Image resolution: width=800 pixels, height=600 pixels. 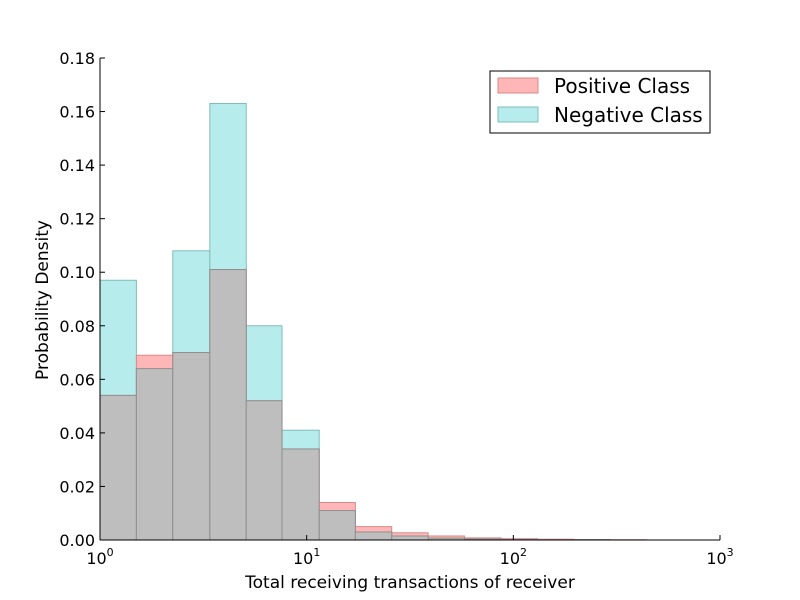 I want to click on y-tick-label-0: 0.00, so click(x=77, y=540).